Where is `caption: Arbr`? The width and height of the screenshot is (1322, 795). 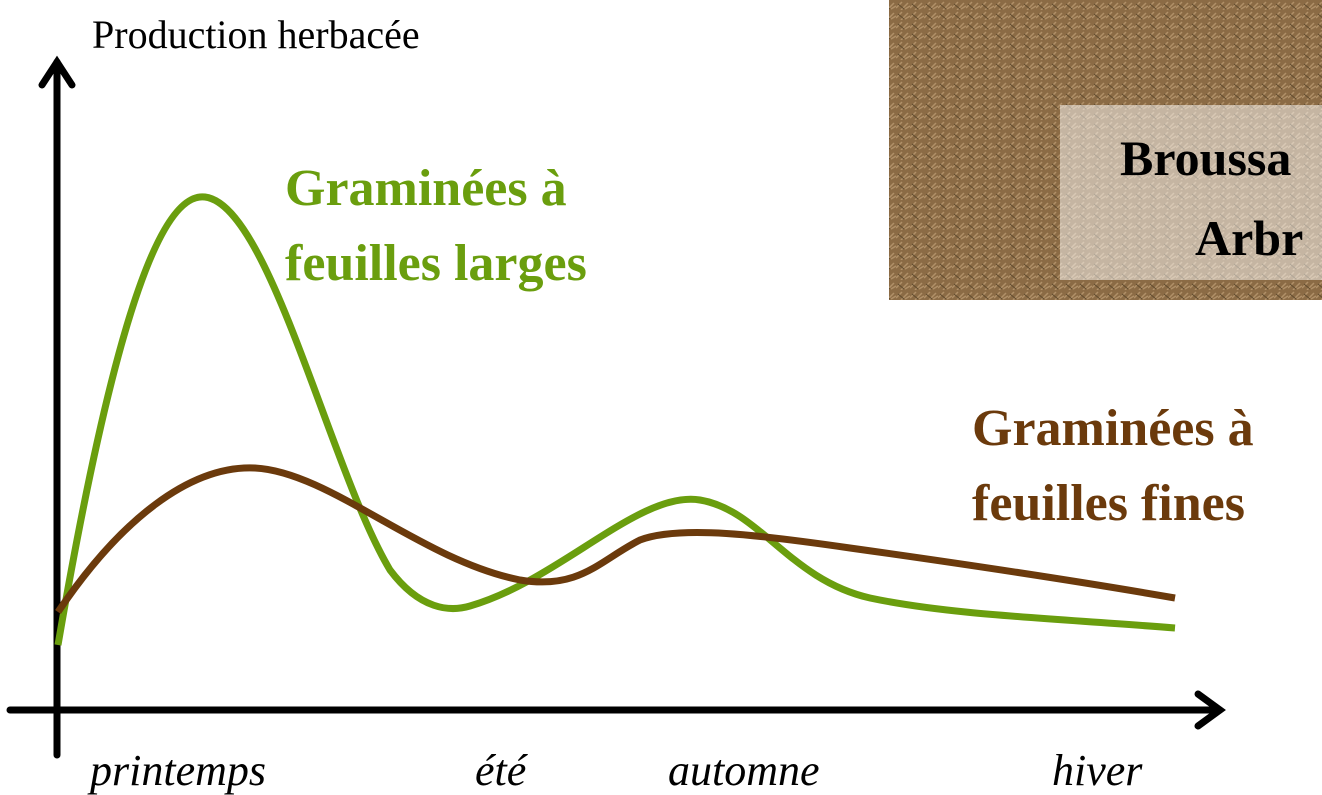
caption: Arbr is located at coordinates (1249, 238).